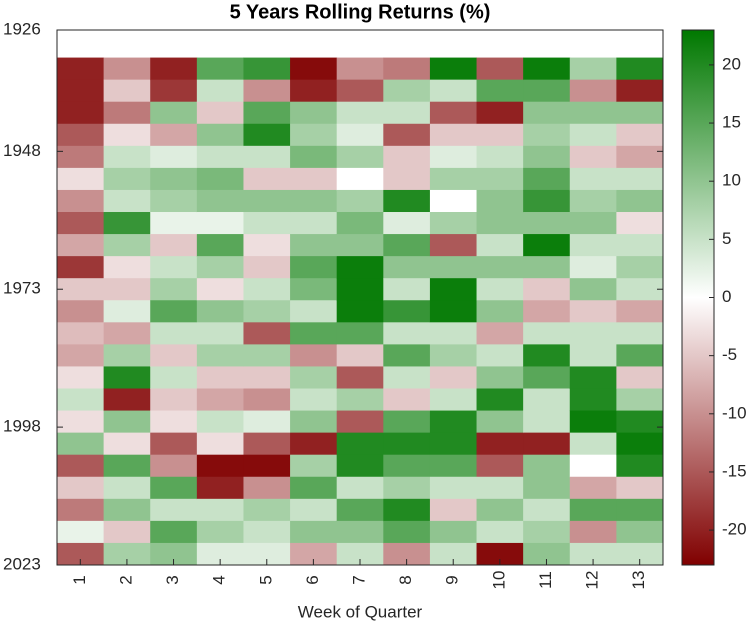  Describe the element at coordinates (360, 12) in the screenshot. I see `chart-title: 5 Years Rolling Returns (%)` at that location.